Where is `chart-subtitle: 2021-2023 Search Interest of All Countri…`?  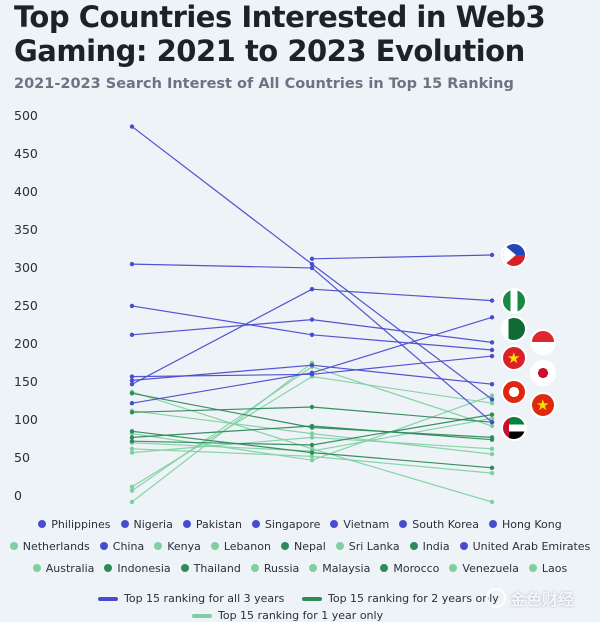
chart-subtitle: 2021-2023 Search Interest of All Countri… is located at coordinates (264, 84).